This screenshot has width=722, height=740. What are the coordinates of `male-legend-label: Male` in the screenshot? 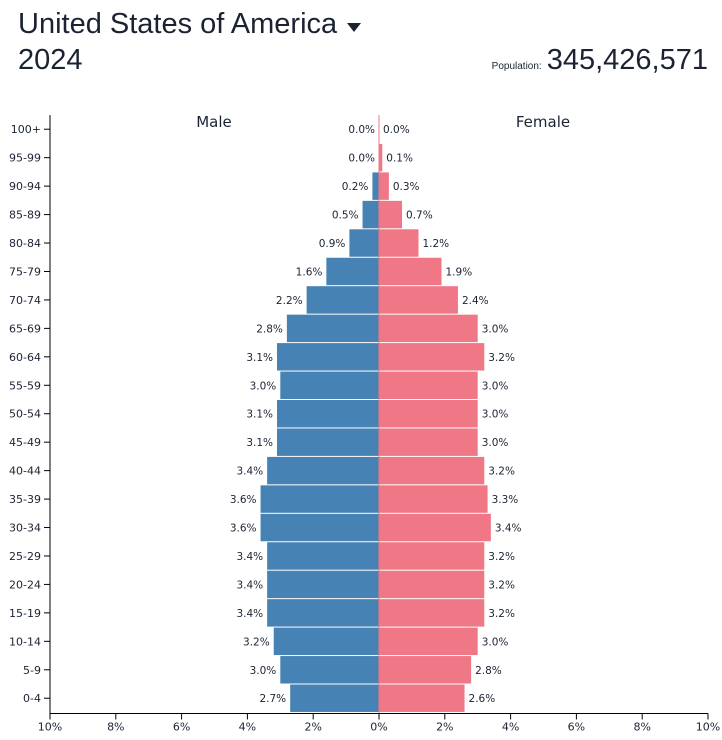 It's located at (214, 122).